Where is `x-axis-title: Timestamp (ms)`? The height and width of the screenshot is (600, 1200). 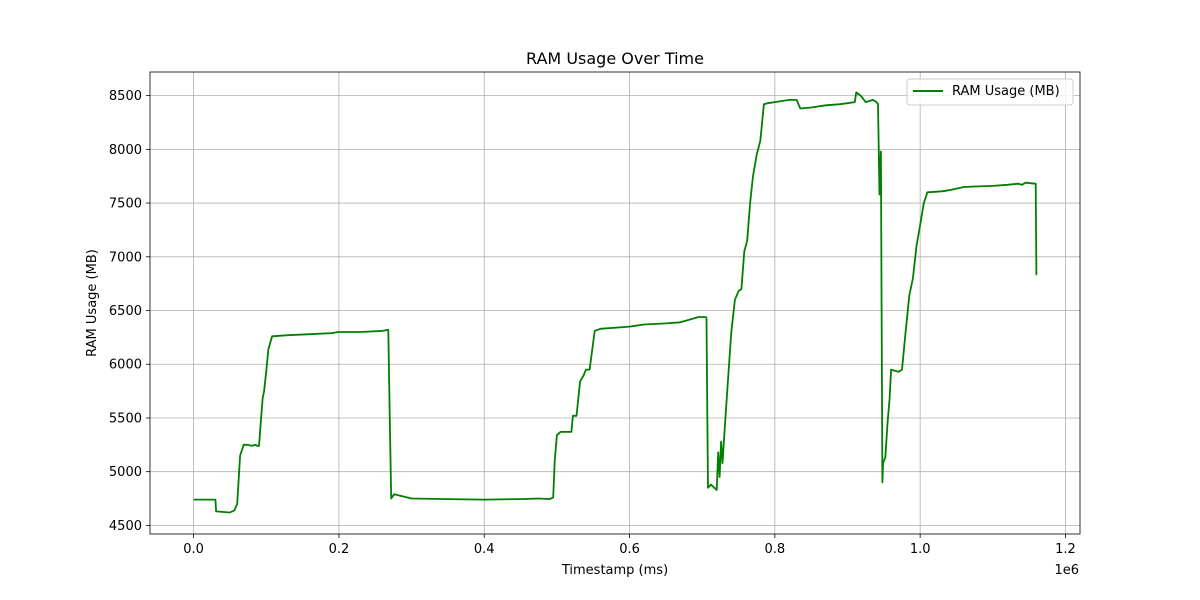 x-axis-title: Timestamp (ms) is located at coordinates (614, 570).